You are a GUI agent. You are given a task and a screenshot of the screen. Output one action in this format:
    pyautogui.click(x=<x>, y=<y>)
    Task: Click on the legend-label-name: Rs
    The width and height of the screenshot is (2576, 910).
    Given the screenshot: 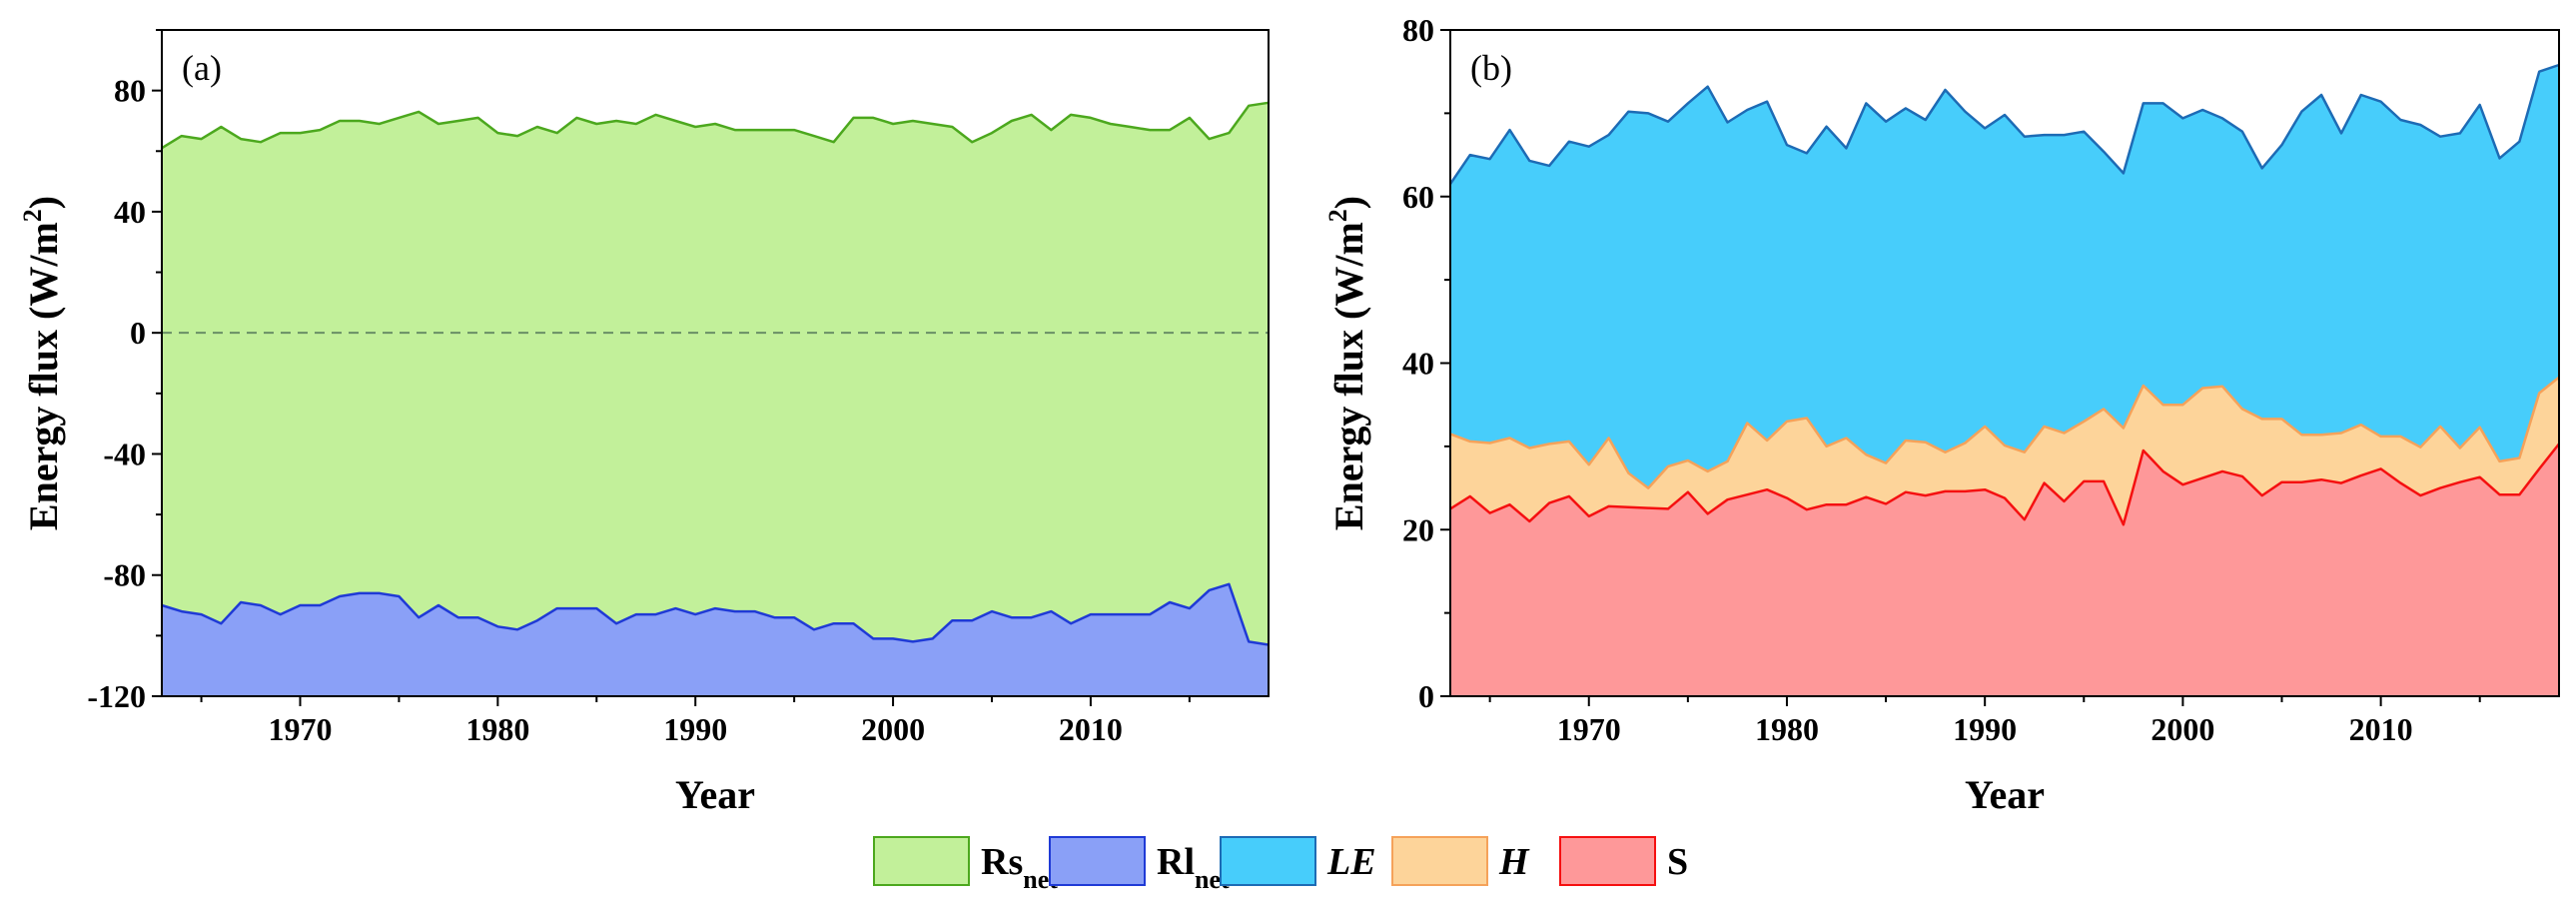 What is the action you would take?
    pyautogui.click(x=1002, y=862)
    